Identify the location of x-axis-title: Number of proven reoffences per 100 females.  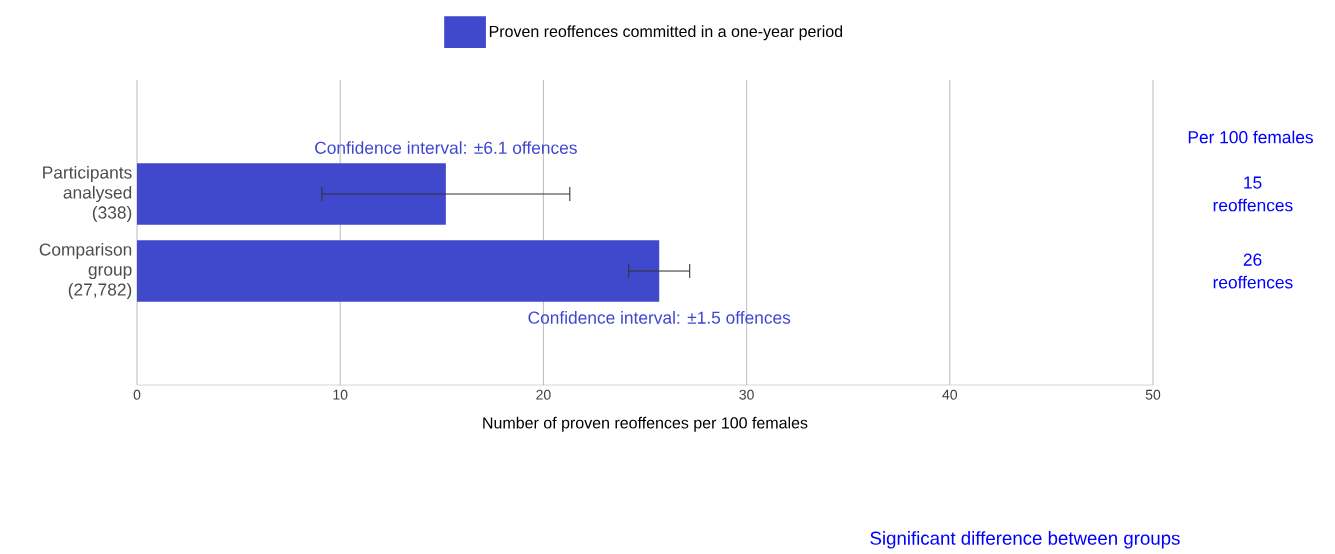
(645, 424).